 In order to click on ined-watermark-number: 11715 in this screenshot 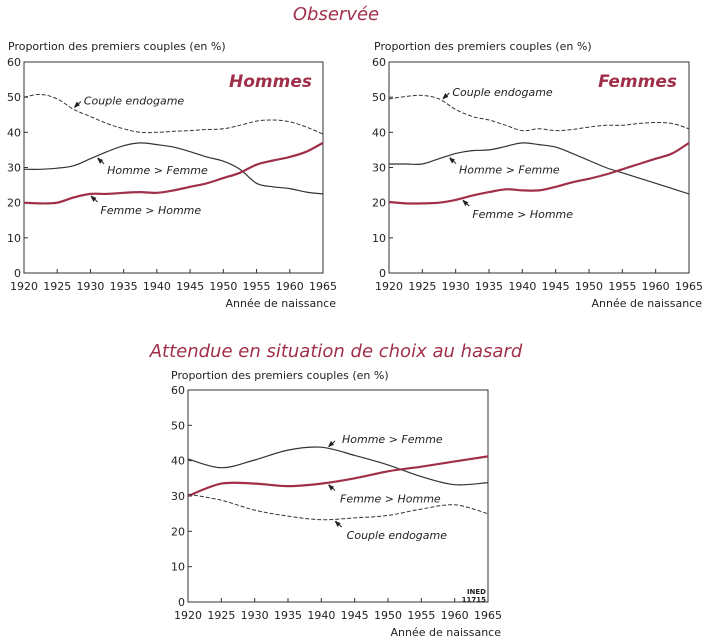, I will do `click(474, 600)`.